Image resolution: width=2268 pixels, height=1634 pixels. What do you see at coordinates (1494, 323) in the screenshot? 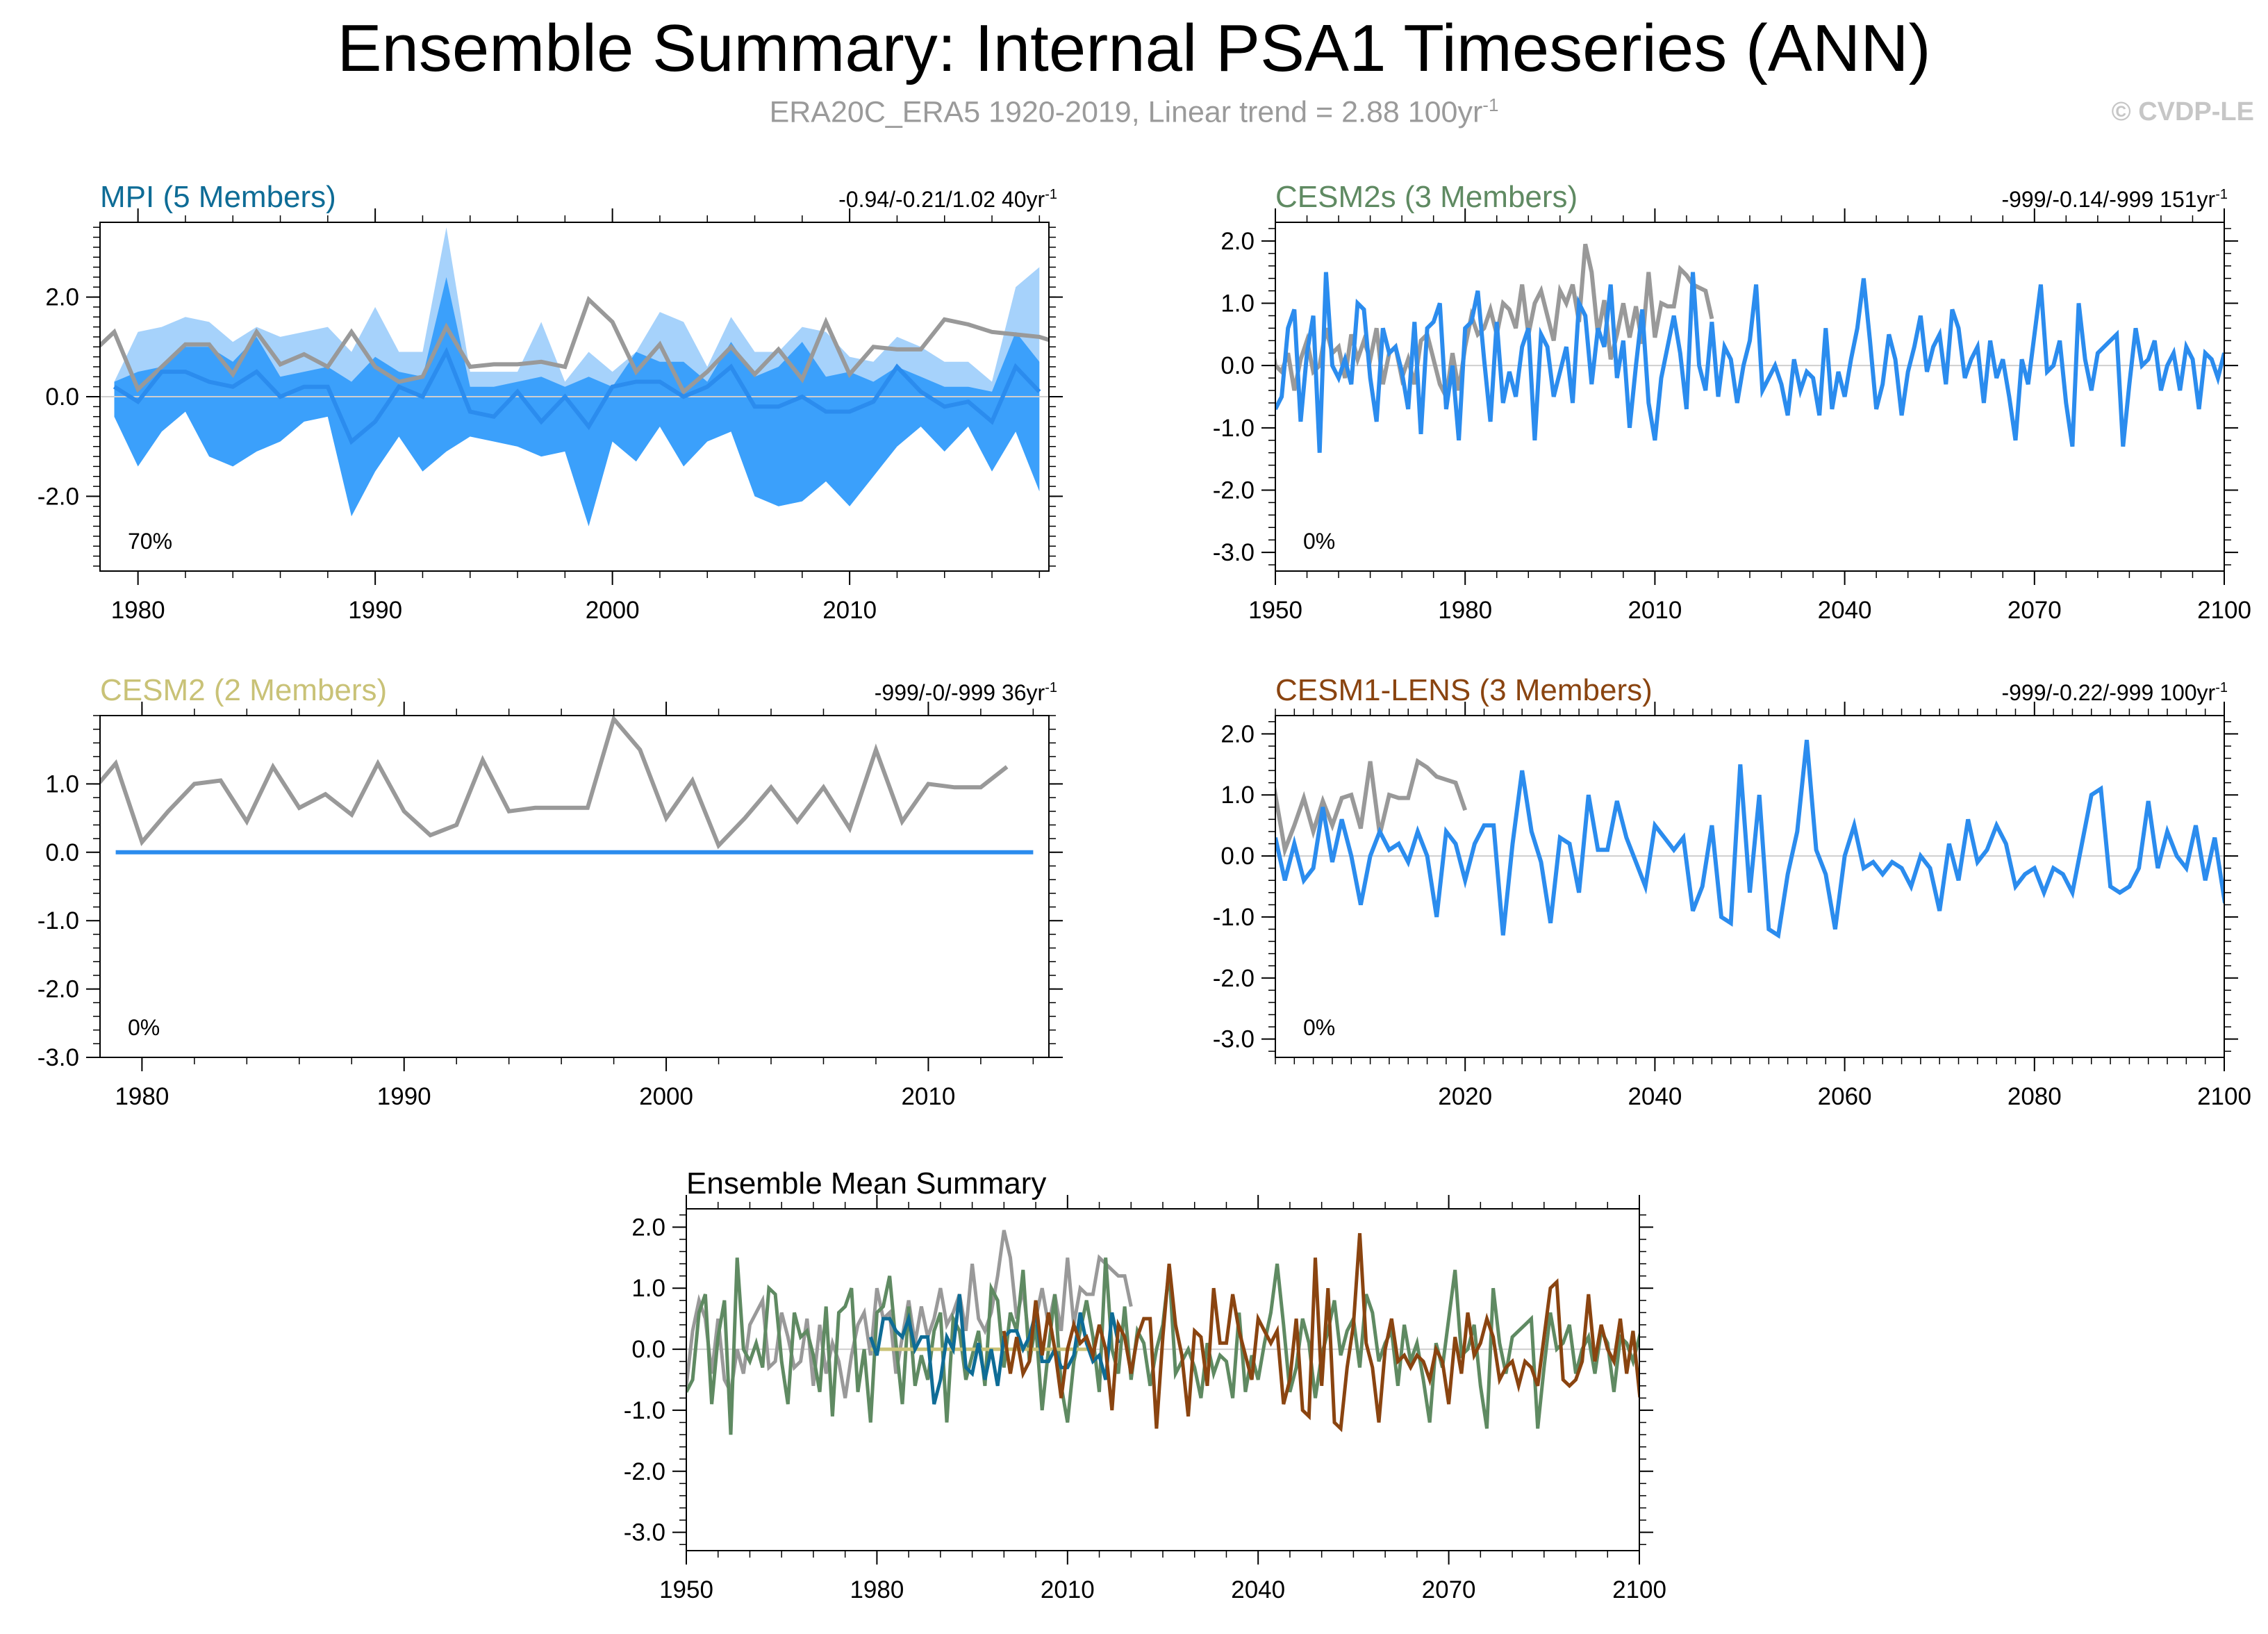
I see `cesm2s-series-obs` at bounding box center [1494, 323].